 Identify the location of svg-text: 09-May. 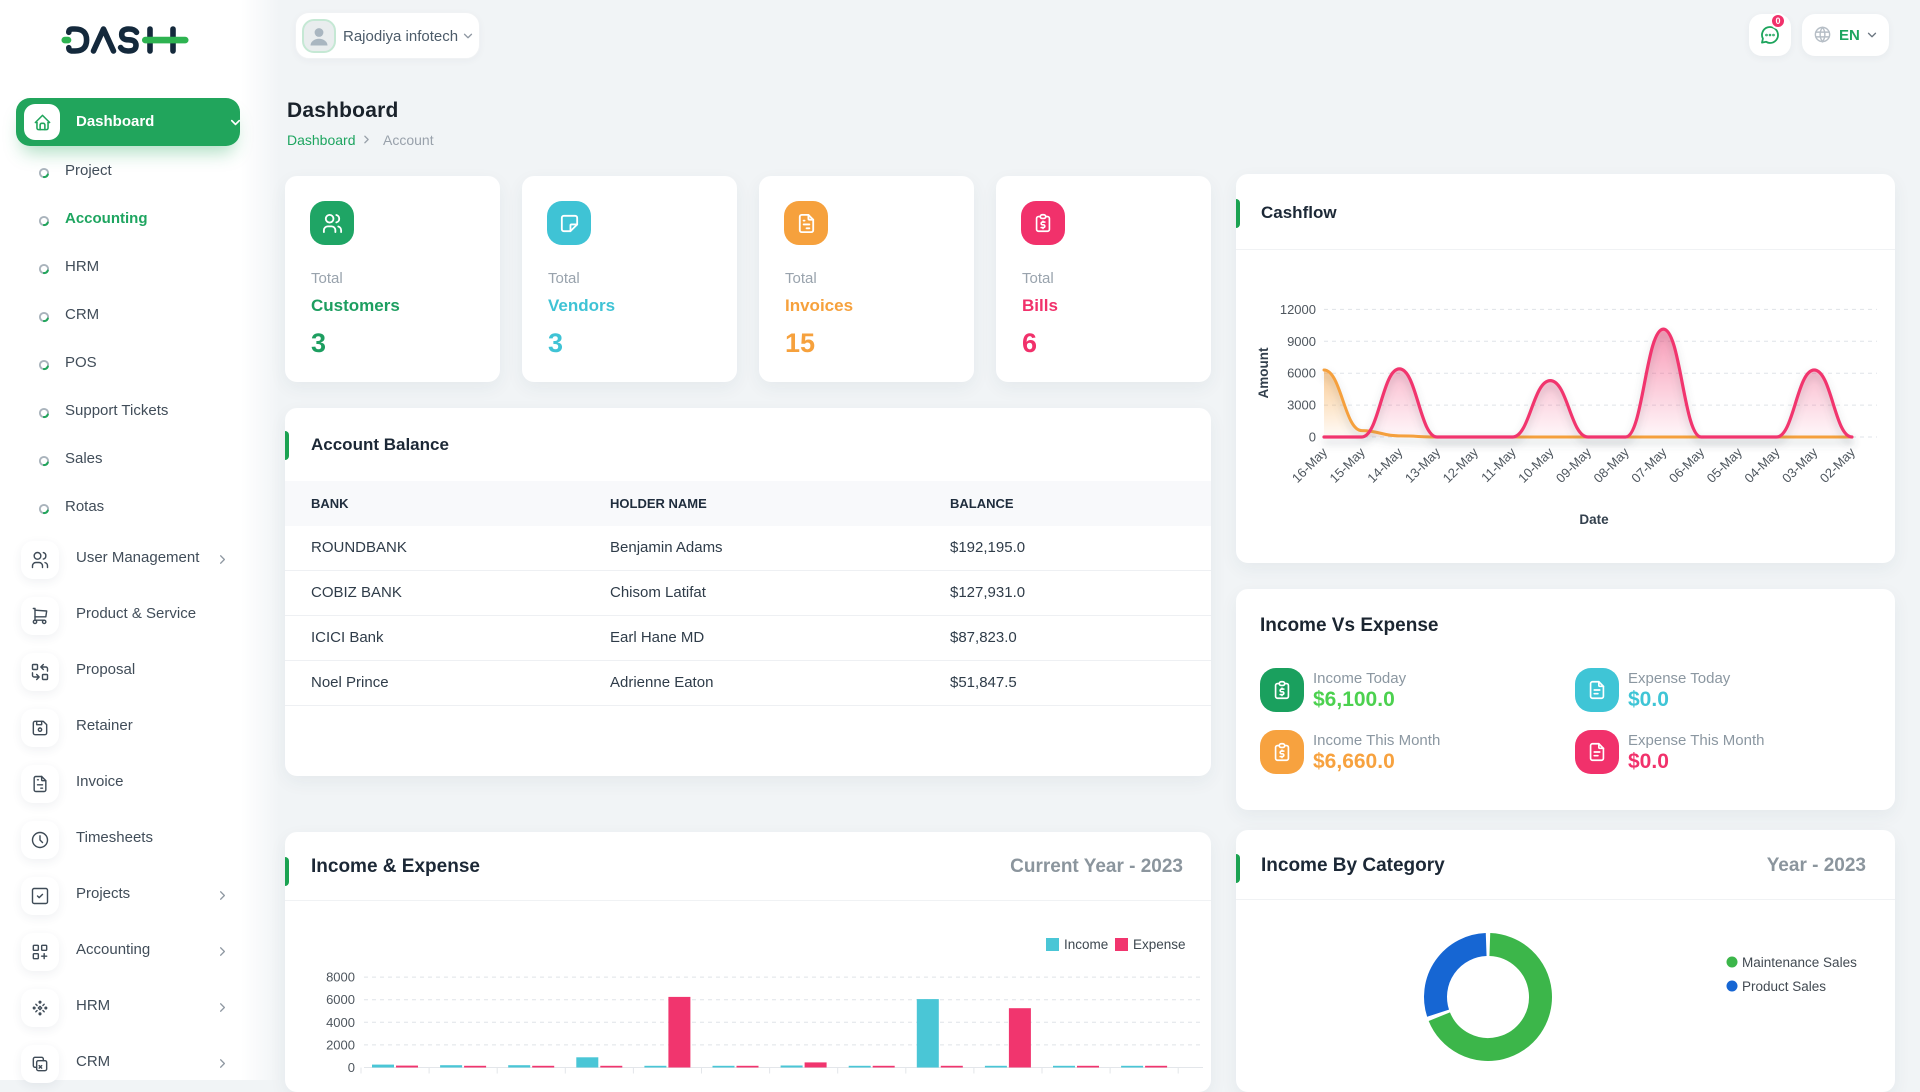
(1574, 465).